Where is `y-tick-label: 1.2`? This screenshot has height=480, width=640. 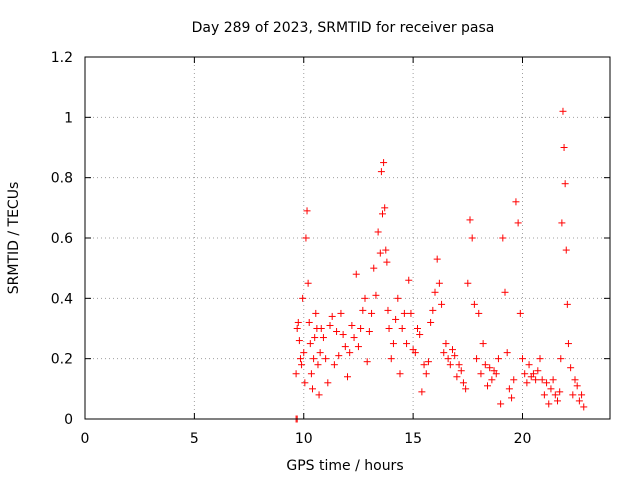 y-tick-label: 1.2 is located at coordinates (62, 58).